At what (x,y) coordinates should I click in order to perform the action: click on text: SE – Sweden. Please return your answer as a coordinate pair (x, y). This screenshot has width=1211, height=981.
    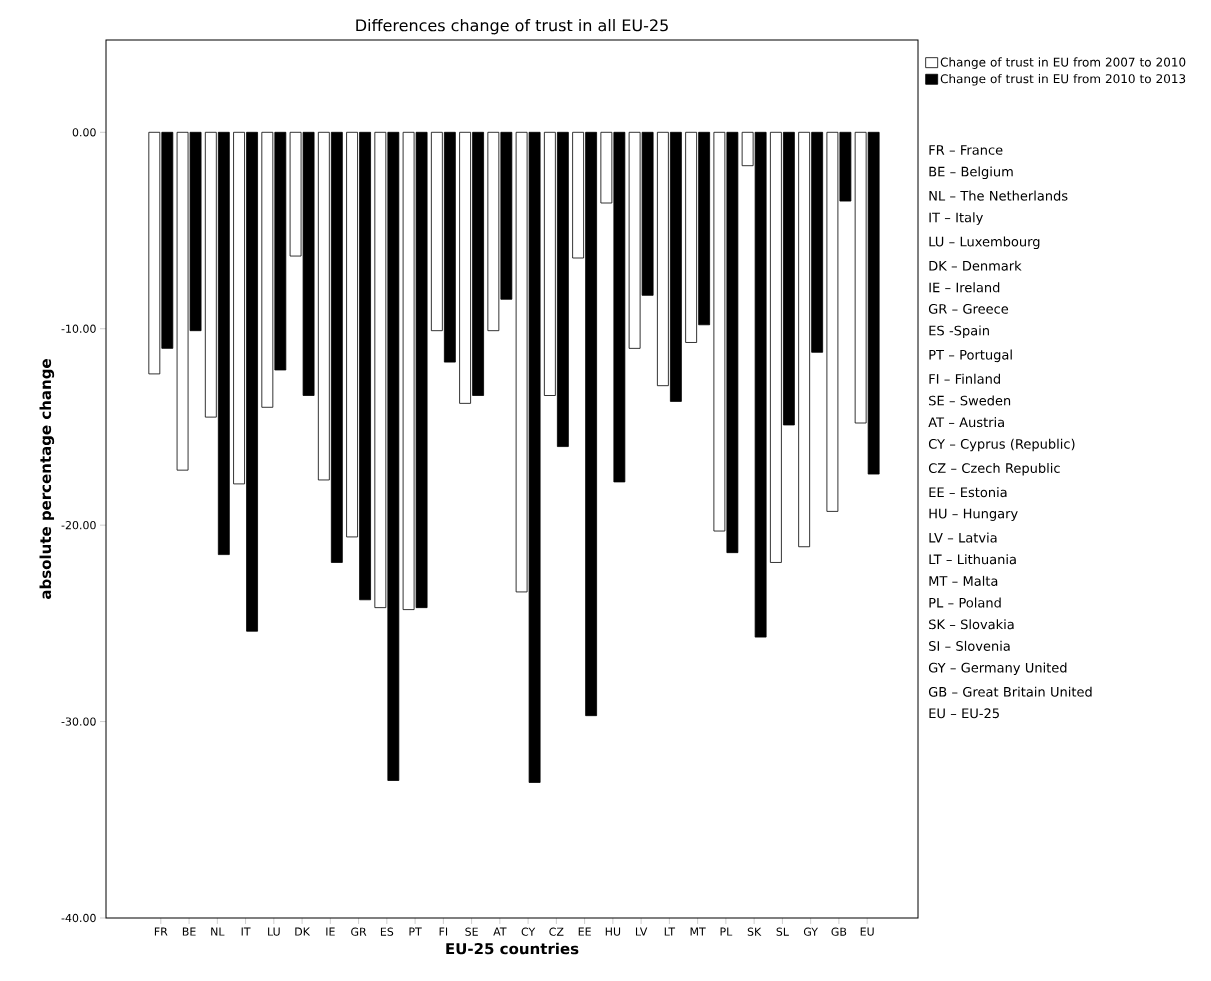
    Looking at the image, I should click on (970, 400).